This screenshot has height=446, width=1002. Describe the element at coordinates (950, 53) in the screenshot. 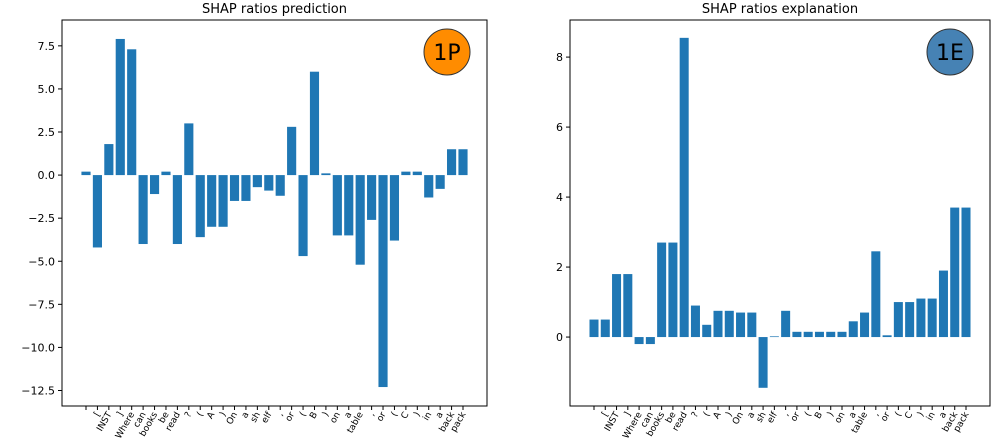

I see `badge-label: 1E` at that location.